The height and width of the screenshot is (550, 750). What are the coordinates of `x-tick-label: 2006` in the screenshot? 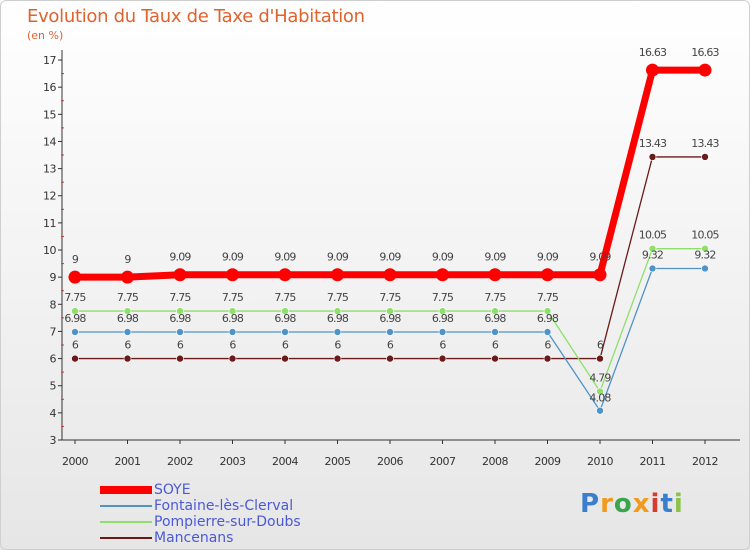 It's located at (390, 461).